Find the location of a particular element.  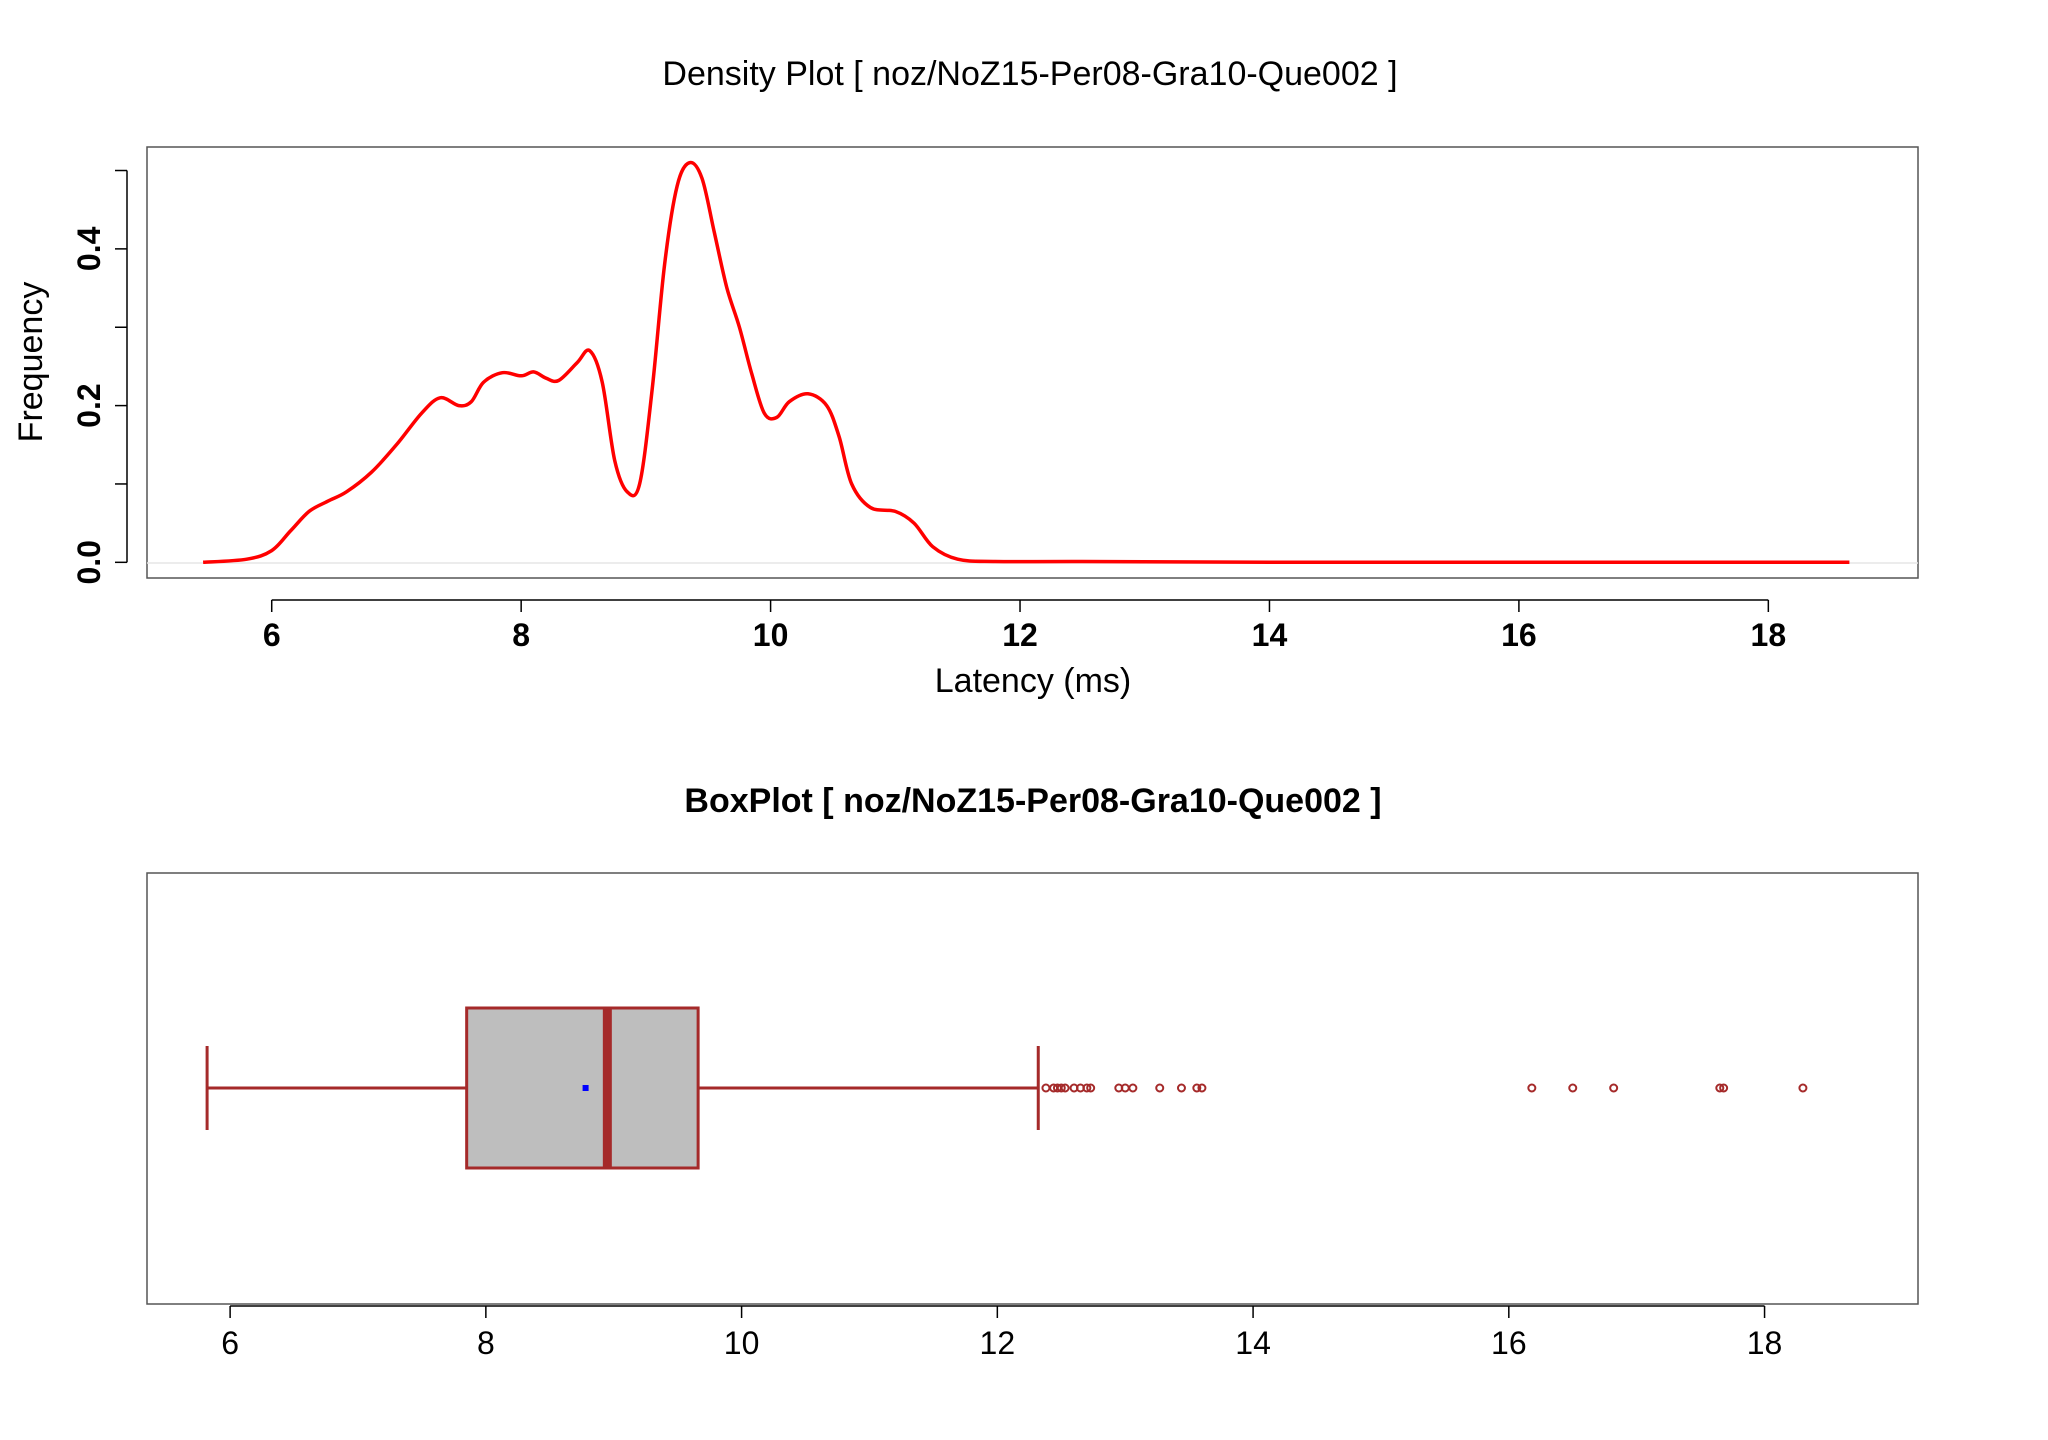

mean-marker is located at coordinates (585, 1088).